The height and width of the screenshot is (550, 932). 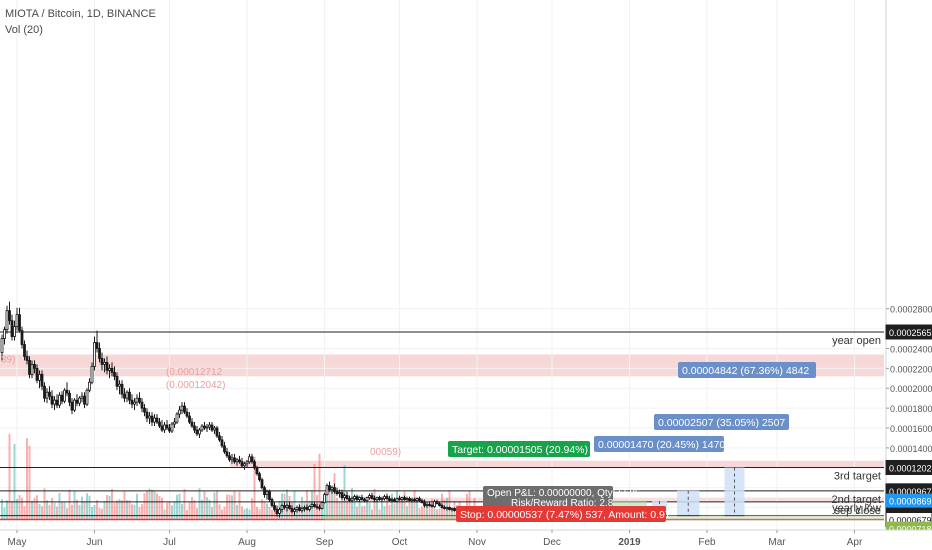 What do you see at coordinates (721, 423) in the screenshot?
I see `target-2-label: 0.00002507 (35.05%) 2507` at bounding box center [721, 423].